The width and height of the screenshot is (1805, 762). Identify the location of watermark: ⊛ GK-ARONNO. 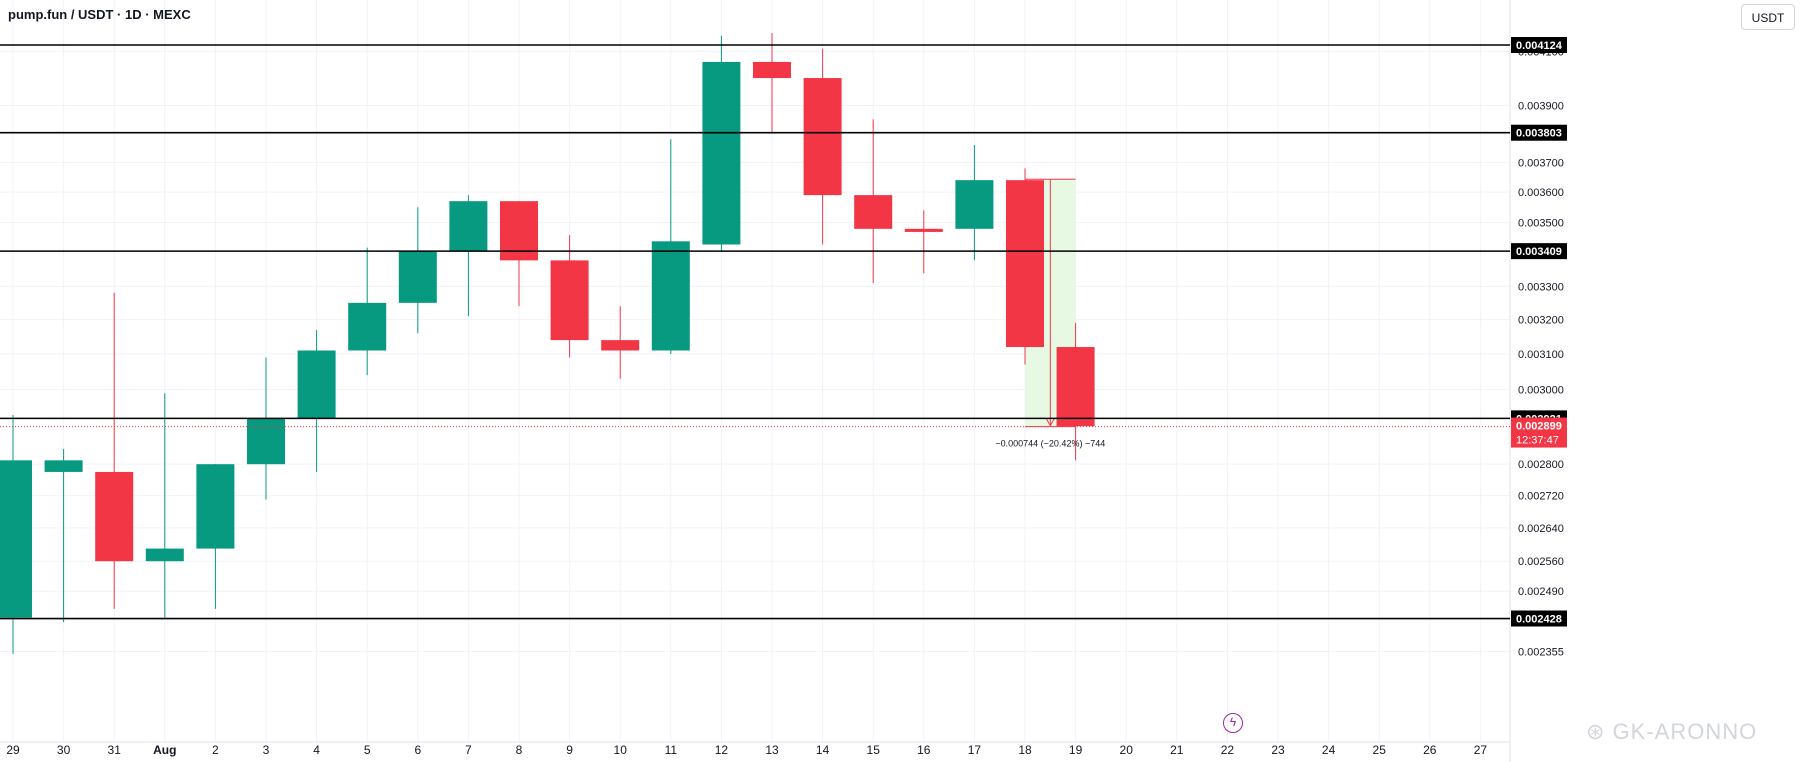
(1672, 731).